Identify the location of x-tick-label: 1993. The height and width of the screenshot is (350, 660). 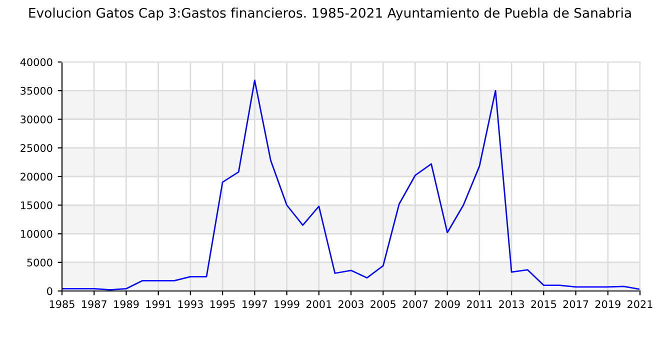
(190, 304).